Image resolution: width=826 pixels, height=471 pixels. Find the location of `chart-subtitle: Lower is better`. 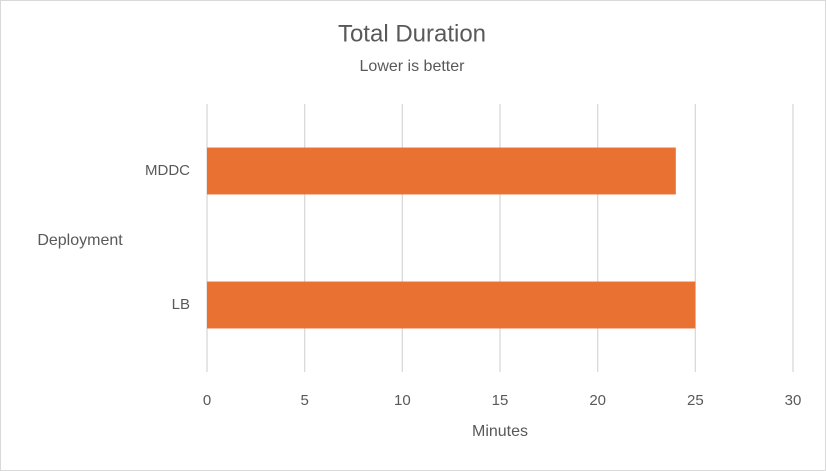

chart-subtitle: Lower is better is located at coordinates (413, 66).